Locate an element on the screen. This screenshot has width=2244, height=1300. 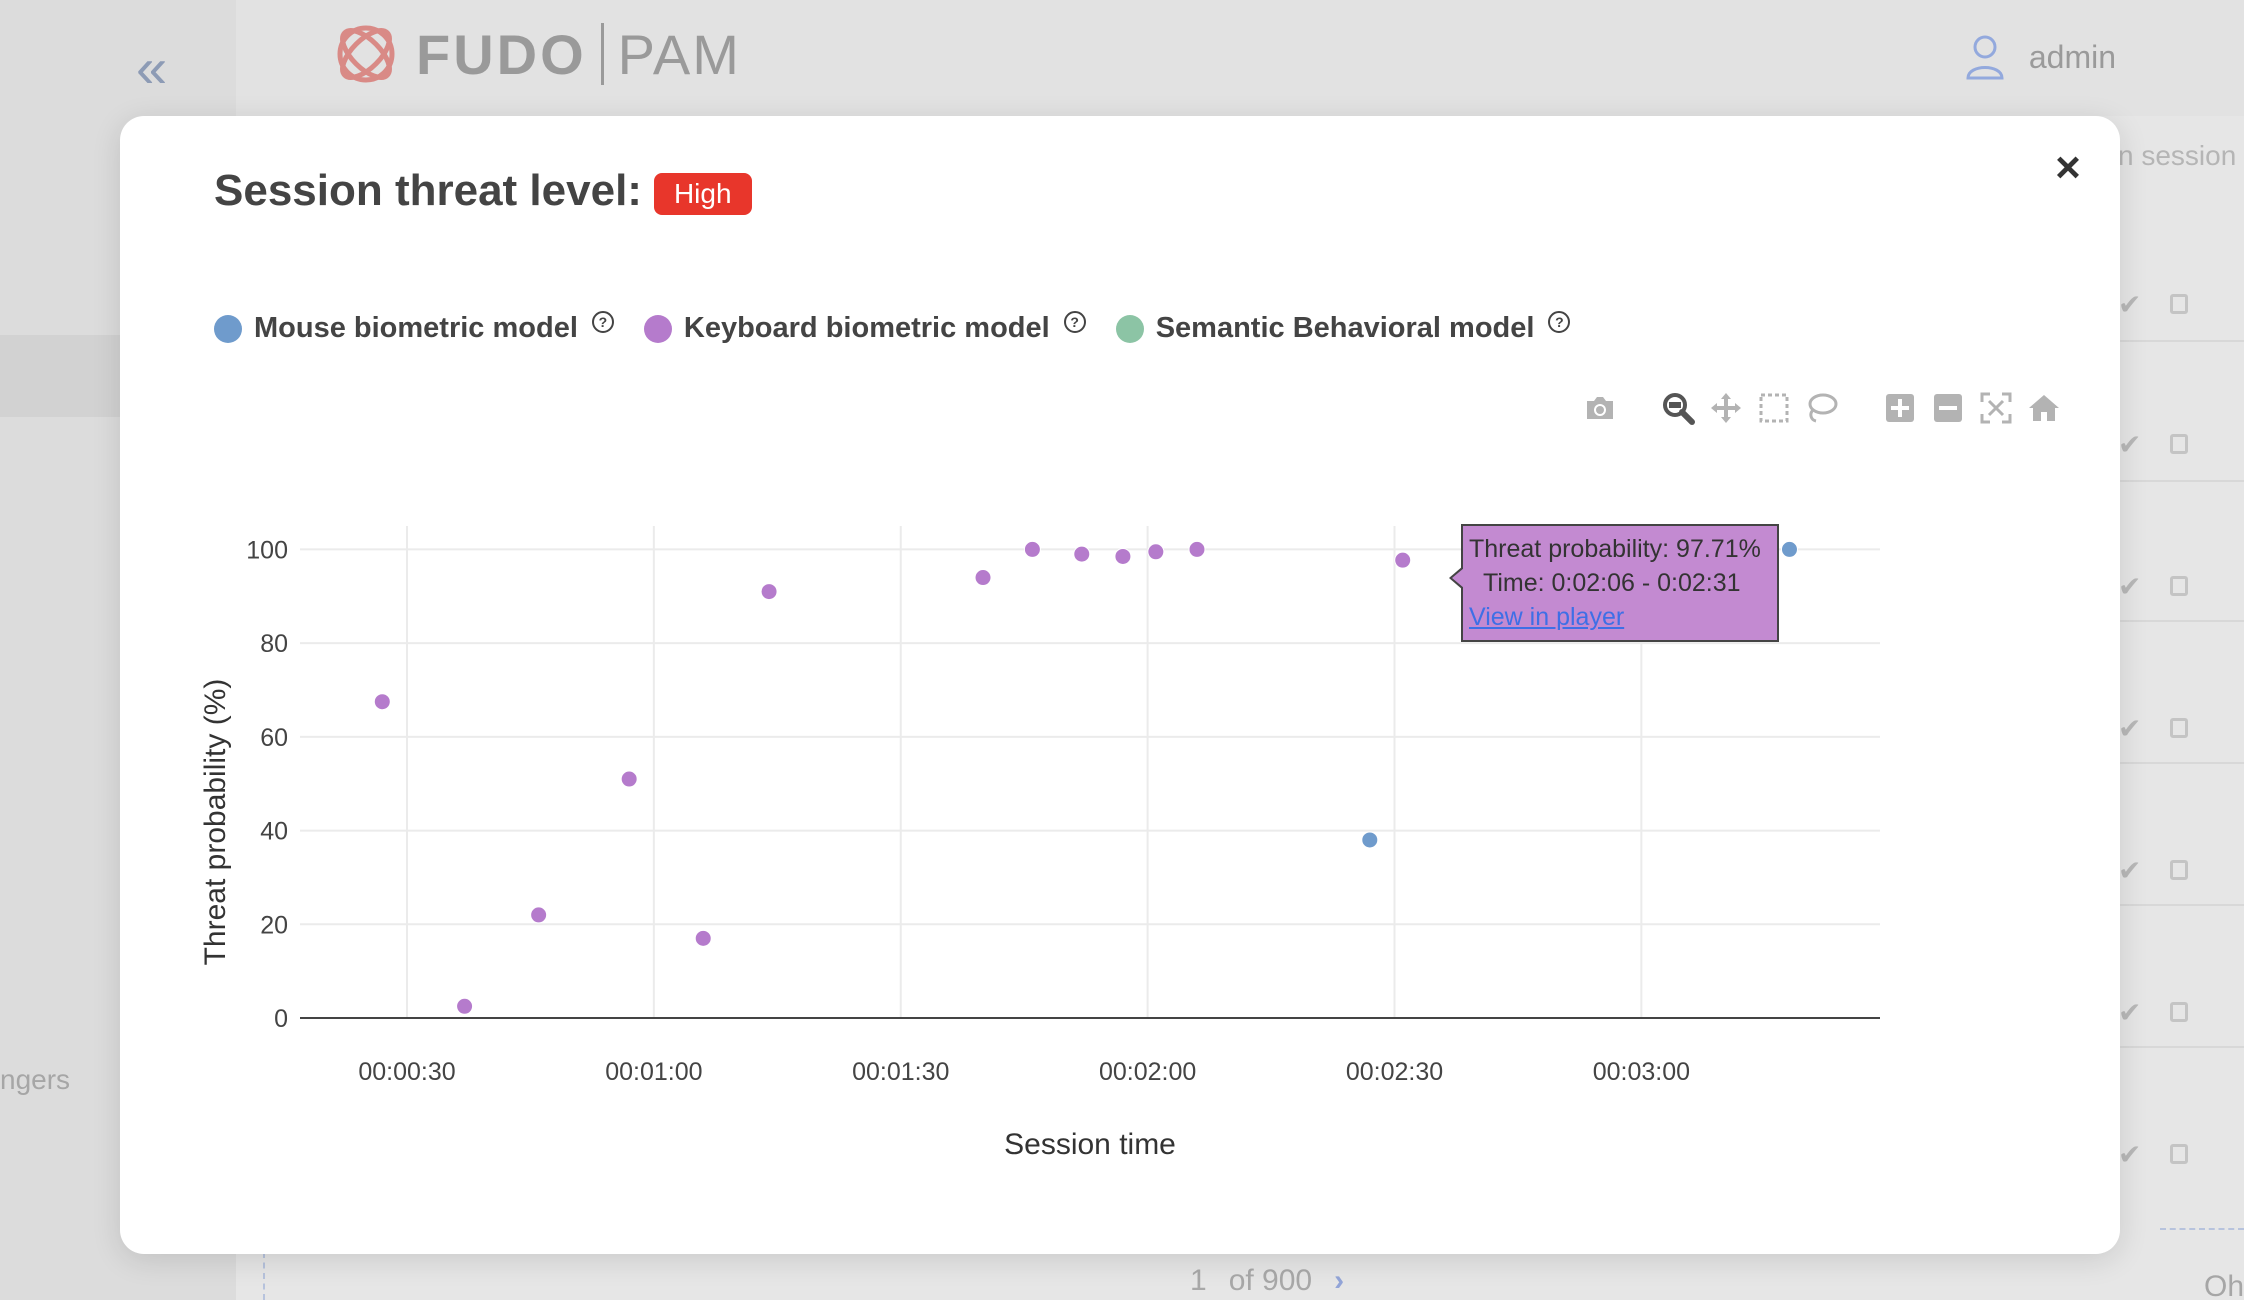
x-tick-label: 00:03:00 is located at coordinates (1641, 1072).